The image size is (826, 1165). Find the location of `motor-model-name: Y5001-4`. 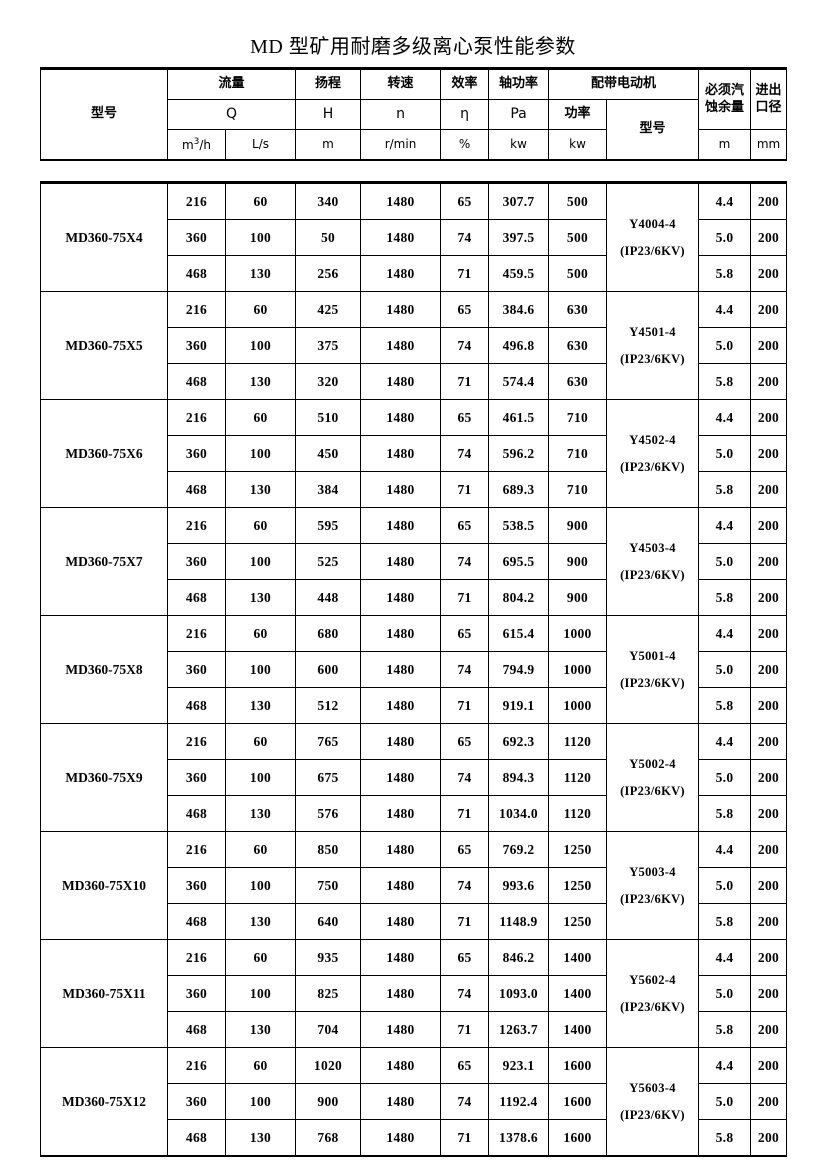

motor-model-name: Y5001-4 is located at coordinates (652, 656).